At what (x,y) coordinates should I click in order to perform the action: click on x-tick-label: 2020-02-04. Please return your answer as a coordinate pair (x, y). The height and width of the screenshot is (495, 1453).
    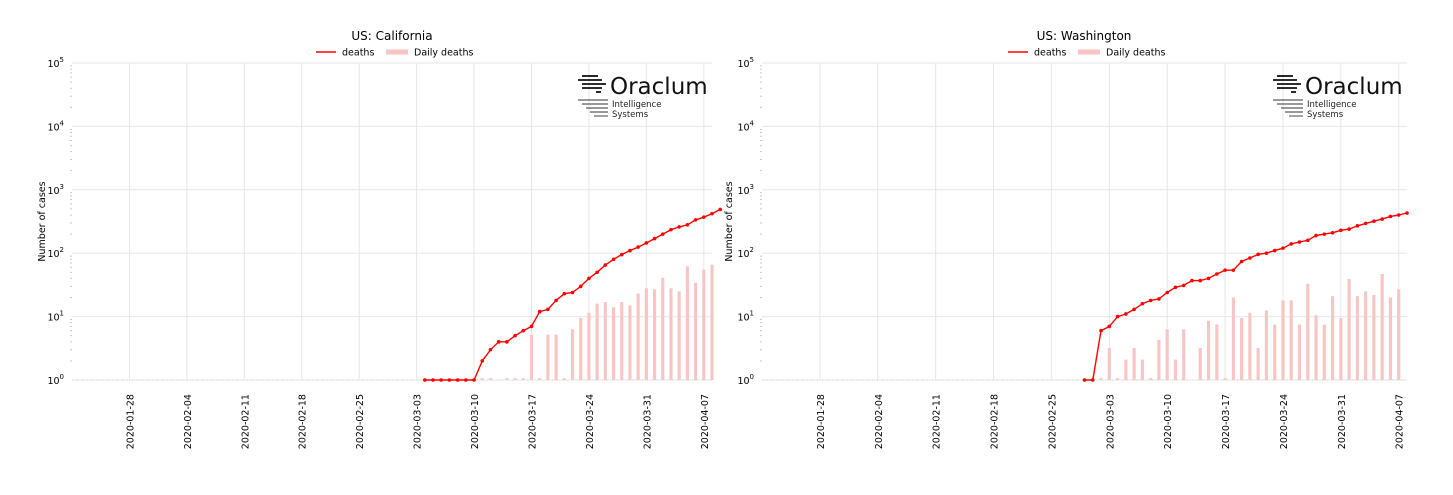
    Looking at the image, I should click on (188, 421).